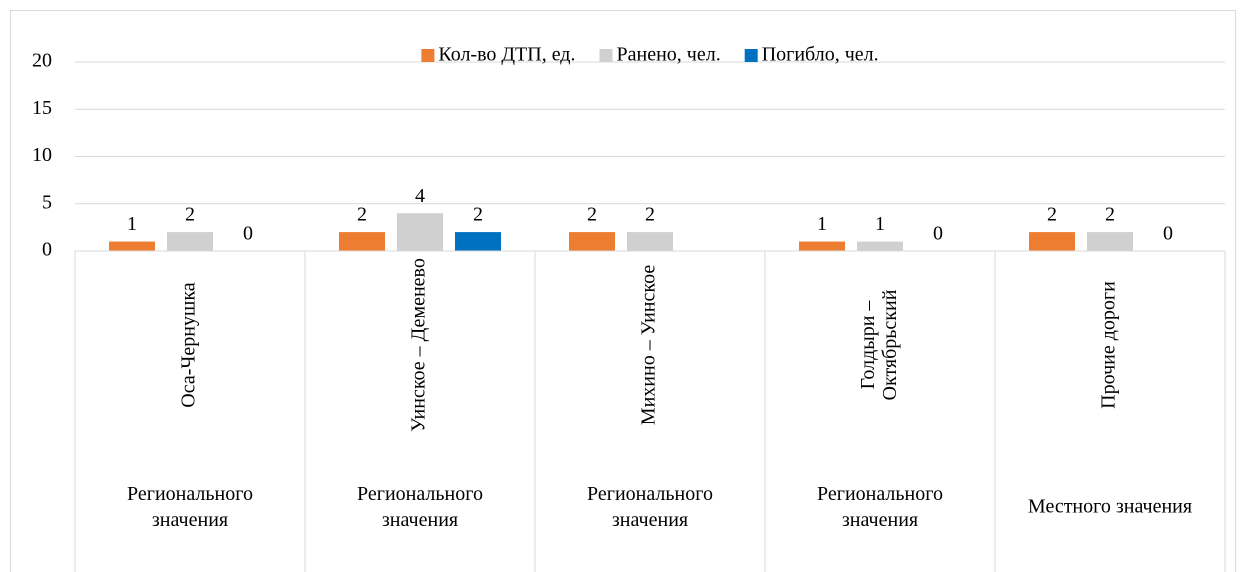 The height and width of the screenshot is (572, 1244). I want to click on legend-label: Погибло, чел., so click(820, 55).